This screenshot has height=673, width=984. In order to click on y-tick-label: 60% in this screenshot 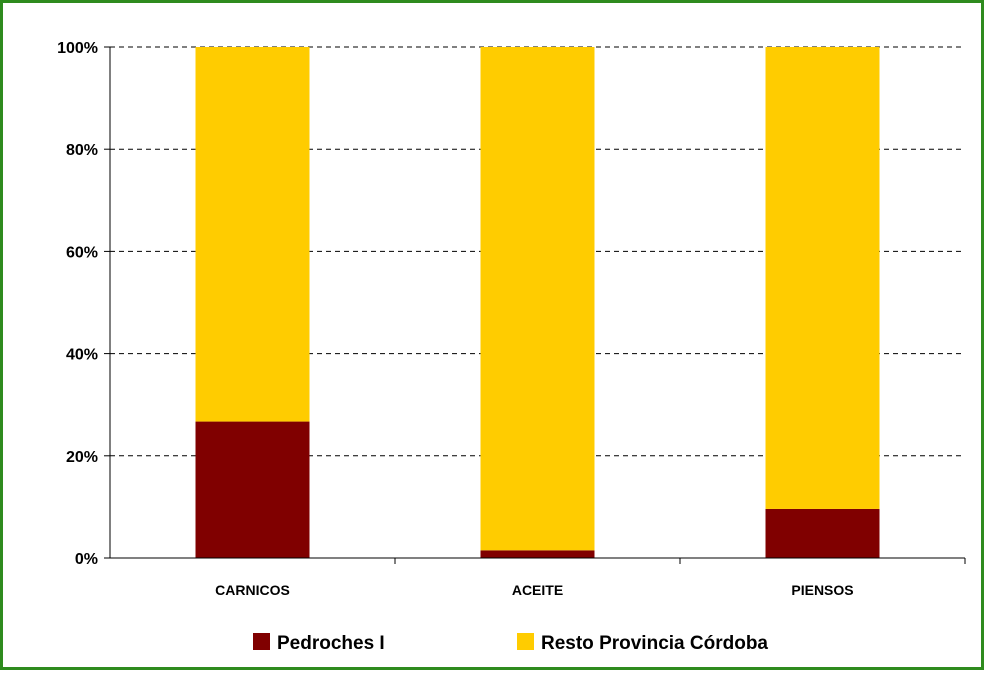, I will do `click(82, 252)`.